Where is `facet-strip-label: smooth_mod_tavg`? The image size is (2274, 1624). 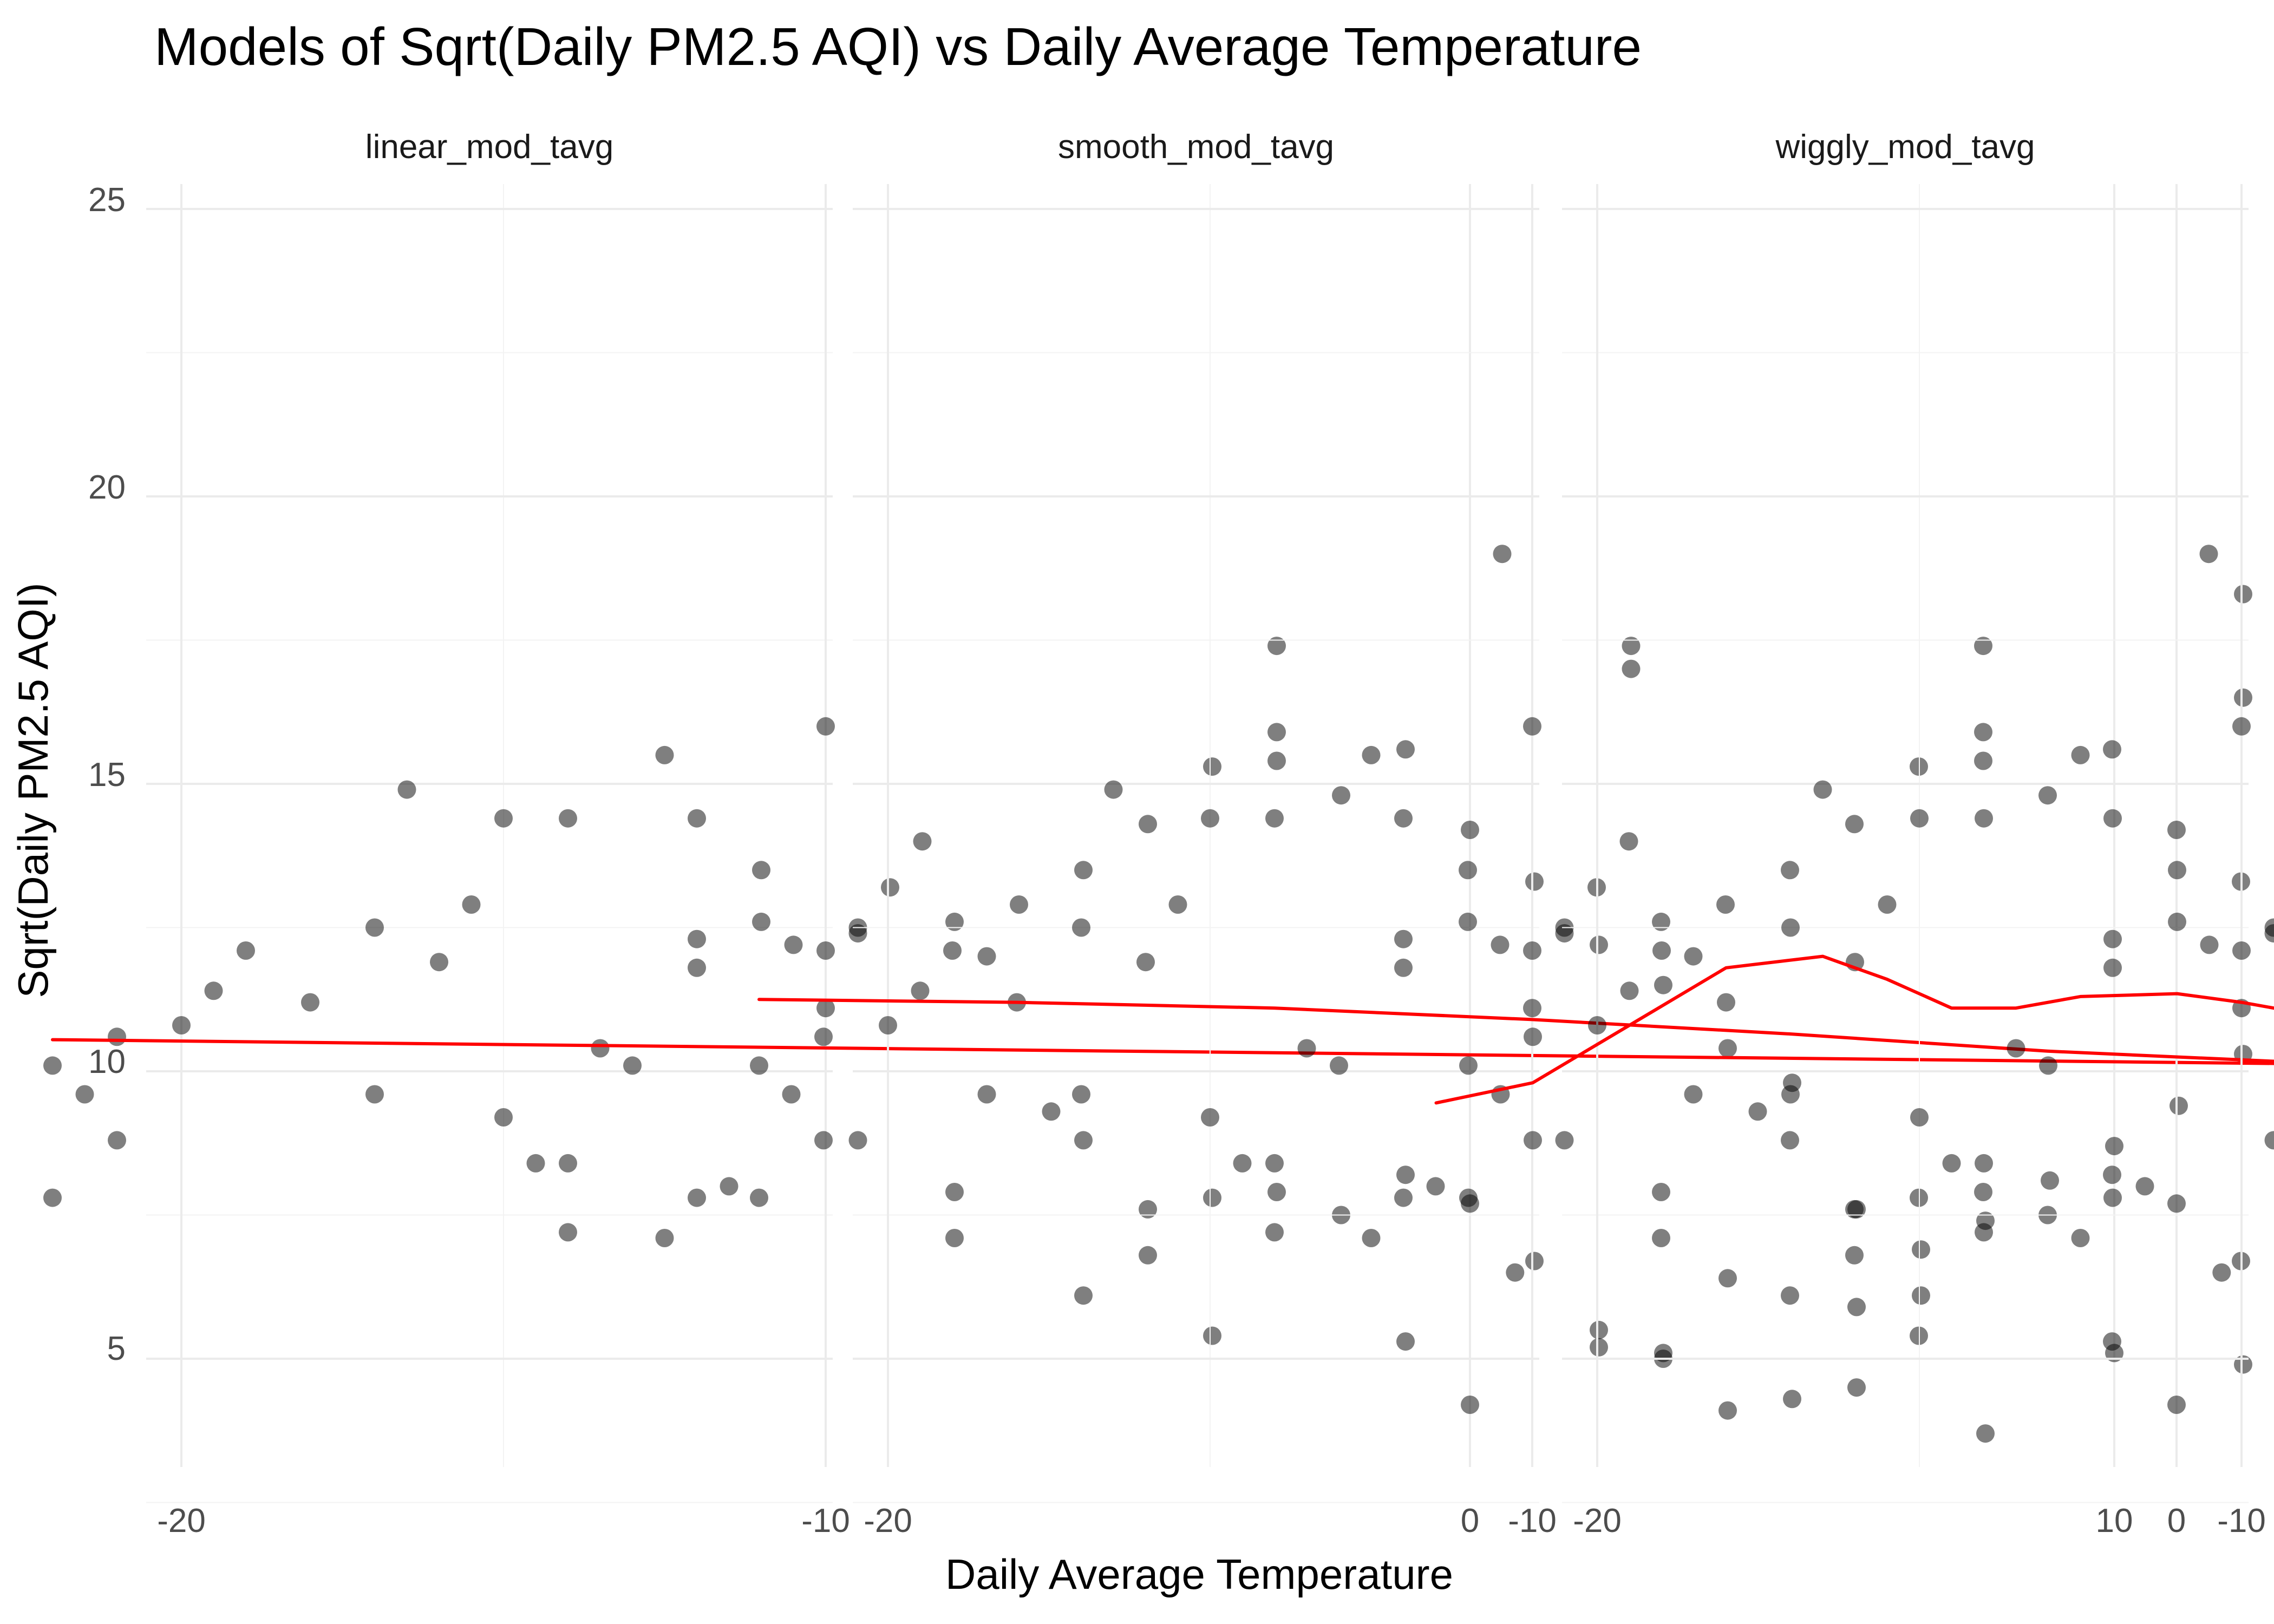 facet-strip-label: smooth_mod_tavg is located at coordinates (1196, 147).